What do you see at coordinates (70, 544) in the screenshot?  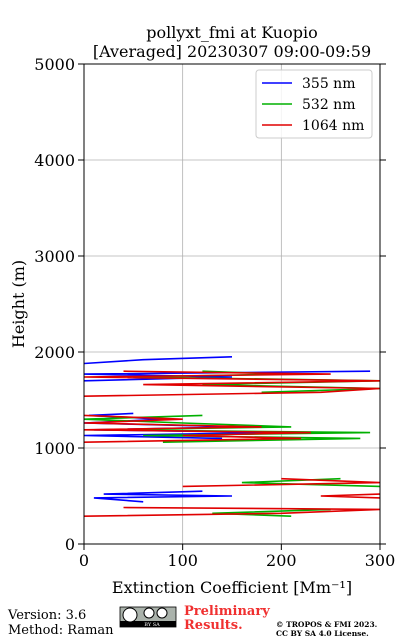 I see `y-tick-label: 0` at bounding box center [70, 544].